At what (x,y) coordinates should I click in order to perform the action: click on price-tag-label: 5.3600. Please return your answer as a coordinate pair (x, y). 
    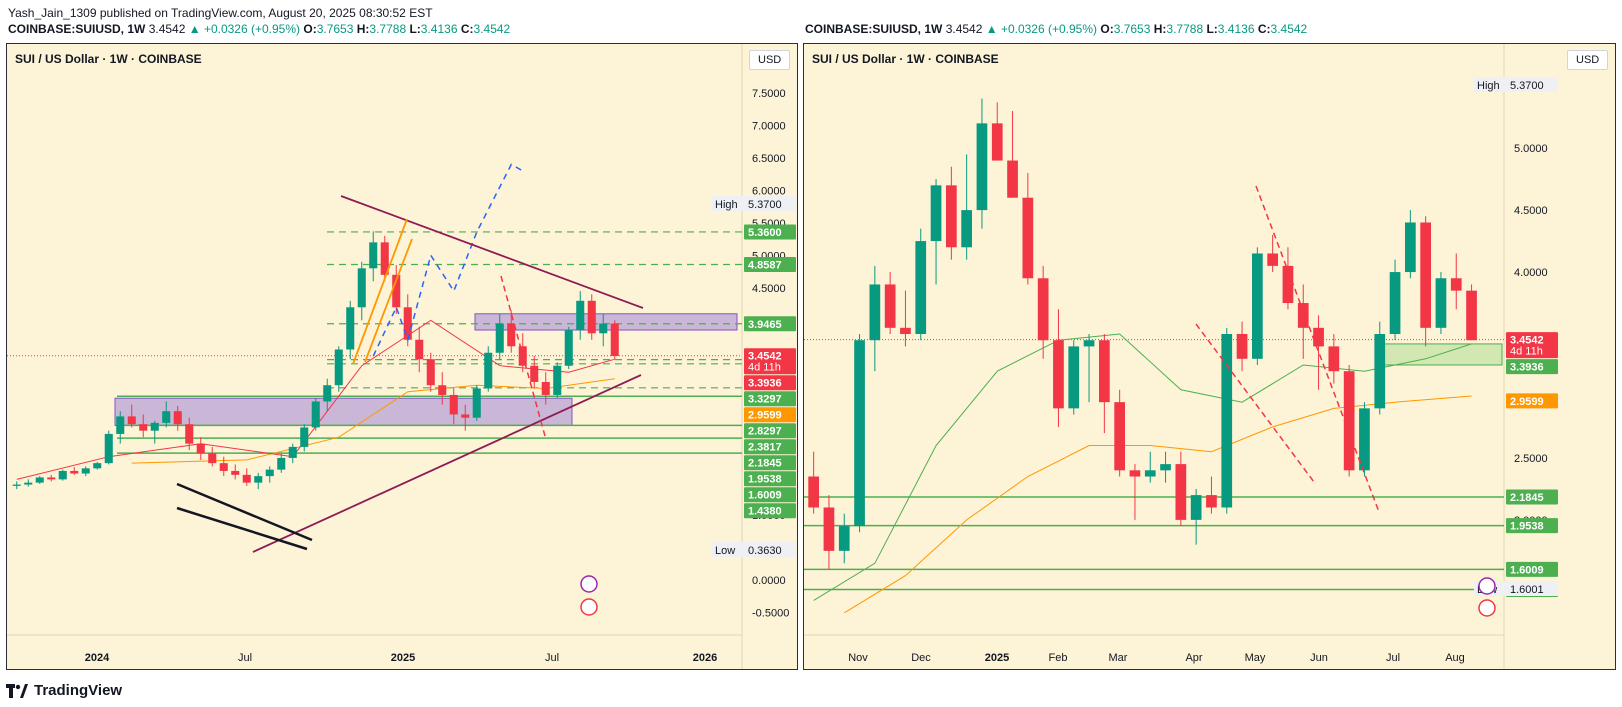
    Looking at the image, I should click on (765, 233).